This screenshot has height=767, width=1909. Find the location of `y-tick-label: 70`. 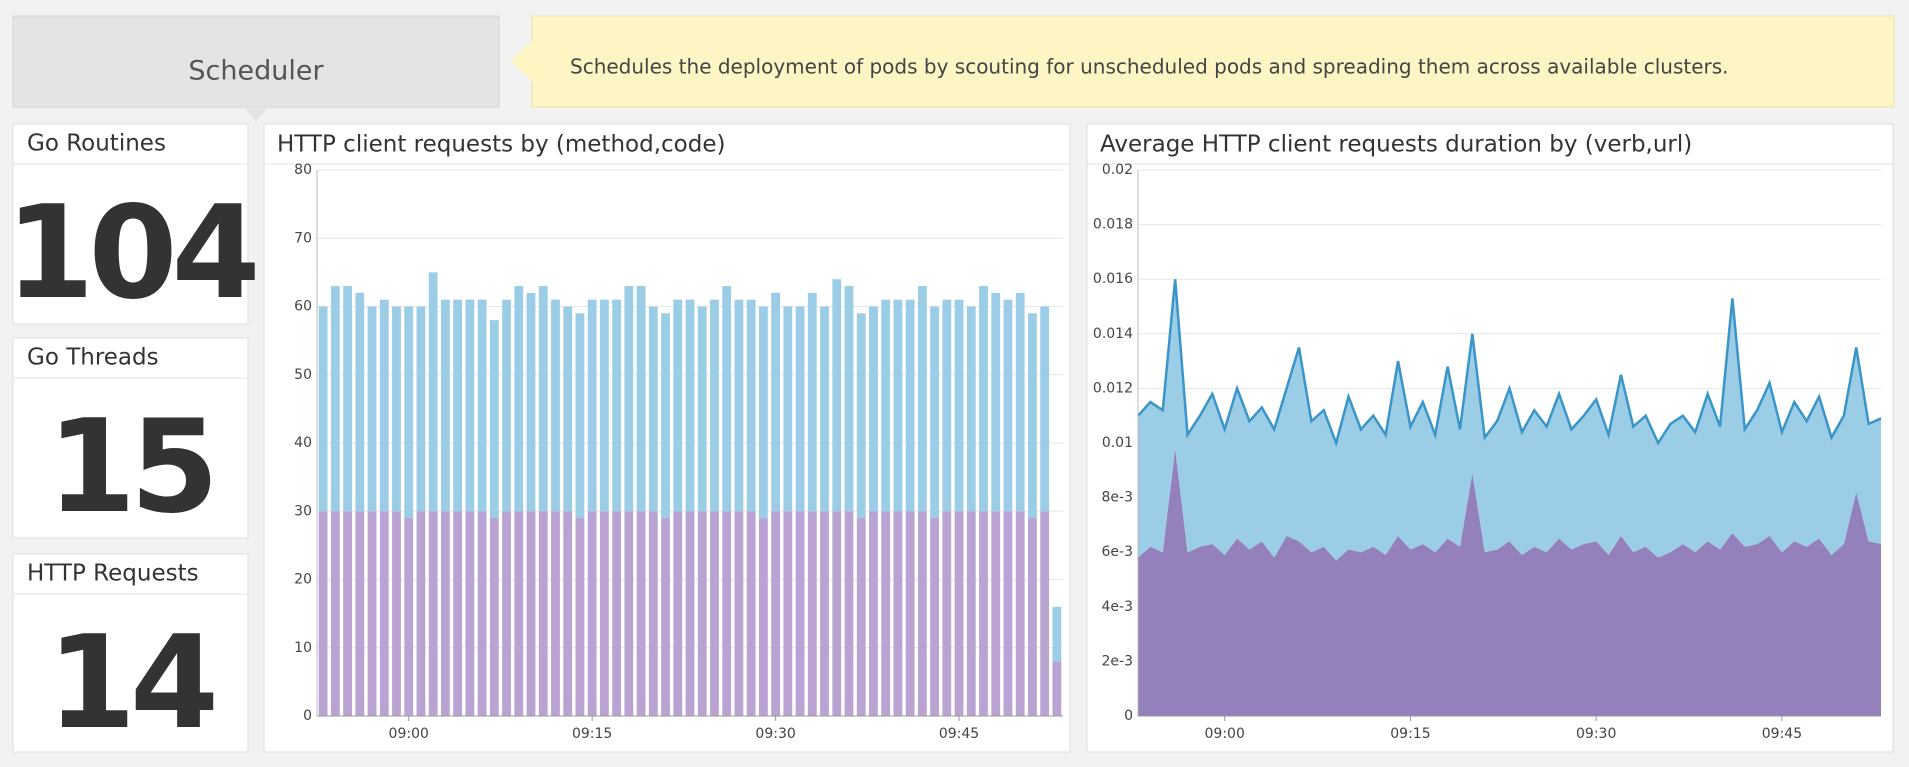

y-tick-label: 70 is located at coordinates (303, 238).